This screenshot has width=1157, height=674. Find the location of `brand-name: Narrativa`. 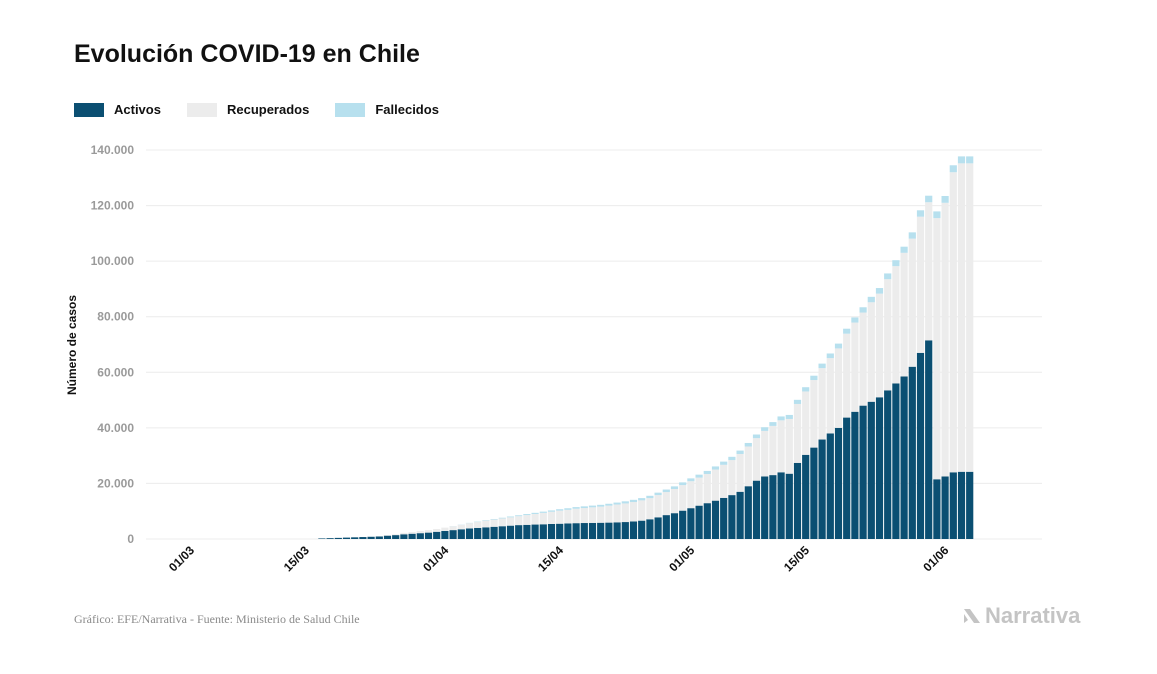

brand-name: Narrativa is located at coordinates (1033, 615).